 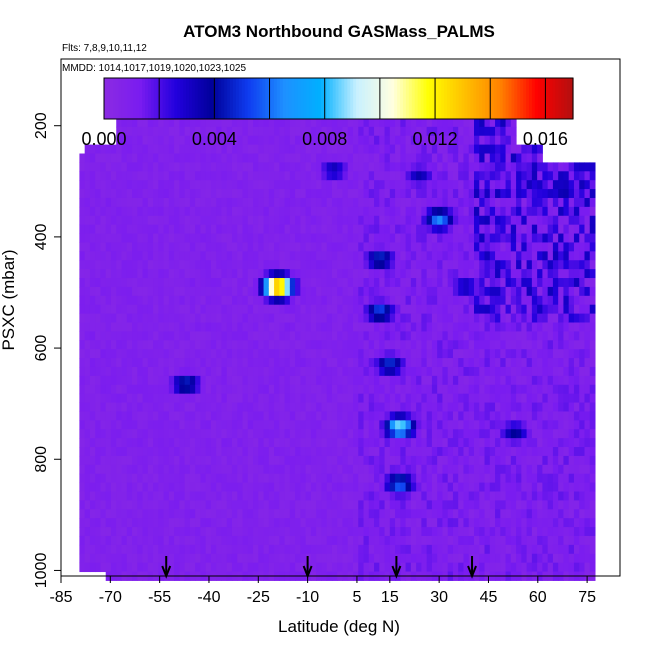 I want to click on heat-cell-2034, so click(x=287, y=122).